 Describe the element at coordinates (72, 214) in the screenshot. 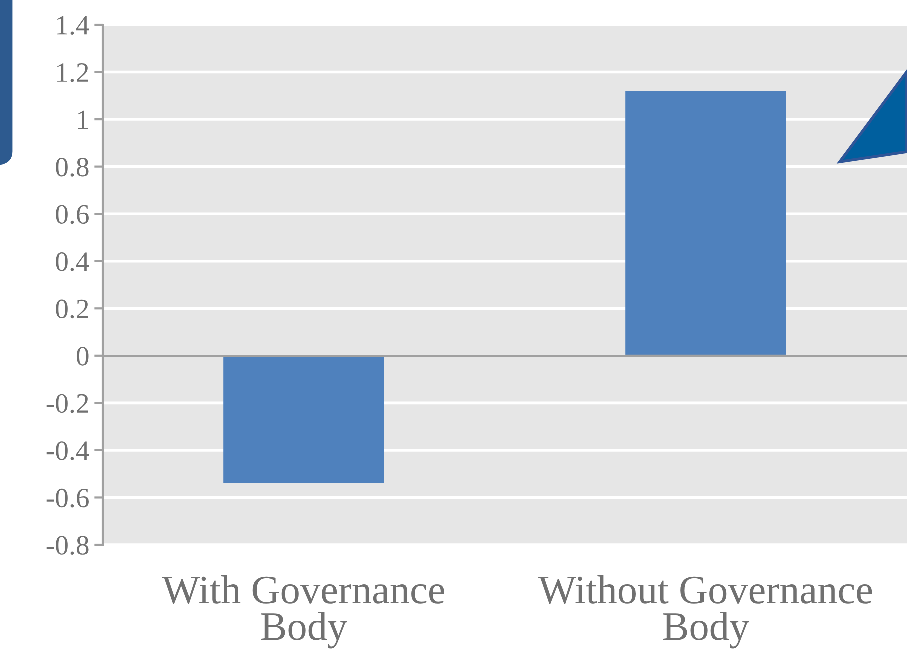

I see `y-tick-label: 0.6` at that location.